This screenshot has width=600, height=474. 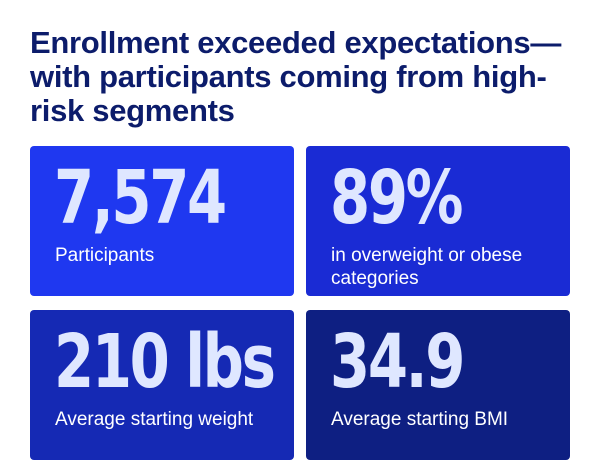 I want to click on stat-value: 89%, so click(x=396, y=198).